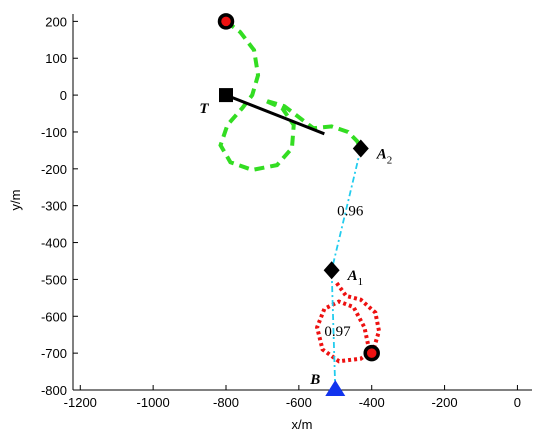 This screenshot has height=440, width=550. I want to click on marker-label-text: T, so click(204, 109).